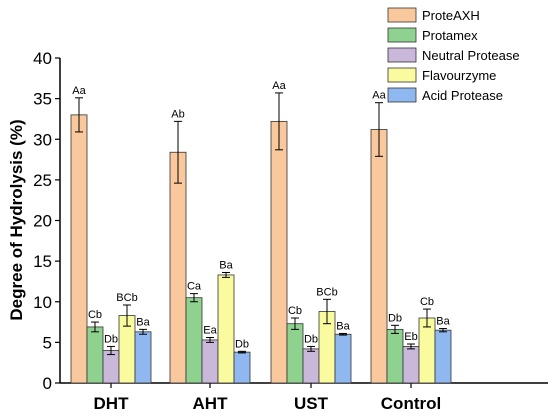 The width and height of the screenshot is (550, 416). I want to click on data-label-aht-proteaxh: Ab, so click(177, 114).